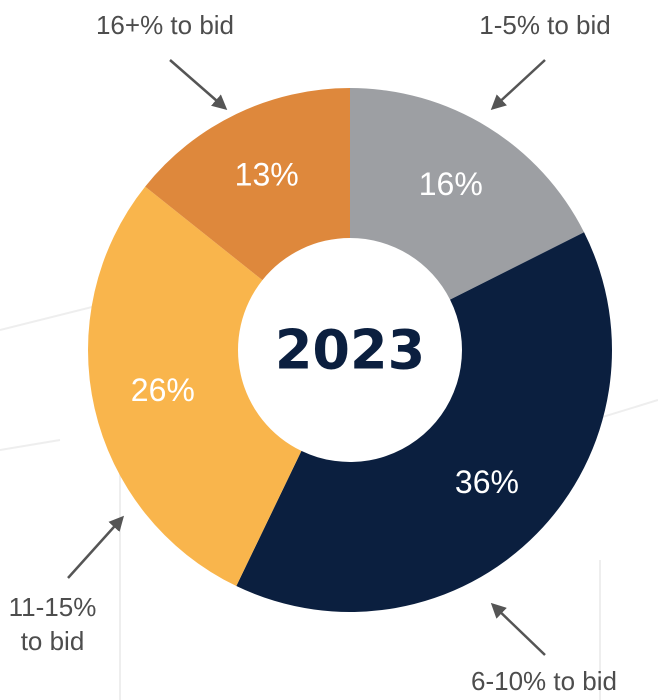  What do you see at coordinates (545, 25) in the screenshot?
I see `category-label: 1-5% to bid` at bounding box center [545, 25].